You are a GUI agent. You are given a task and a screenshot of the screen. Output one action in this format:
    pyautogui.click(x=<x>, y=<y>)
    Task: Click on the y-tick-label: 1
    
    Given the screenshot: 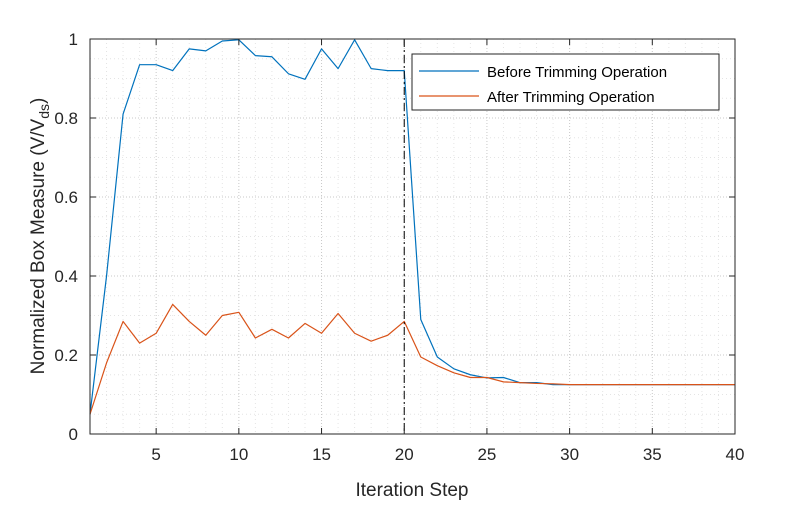 What is the action you would take?
    pyautogui.click(x=73, y=39)
    